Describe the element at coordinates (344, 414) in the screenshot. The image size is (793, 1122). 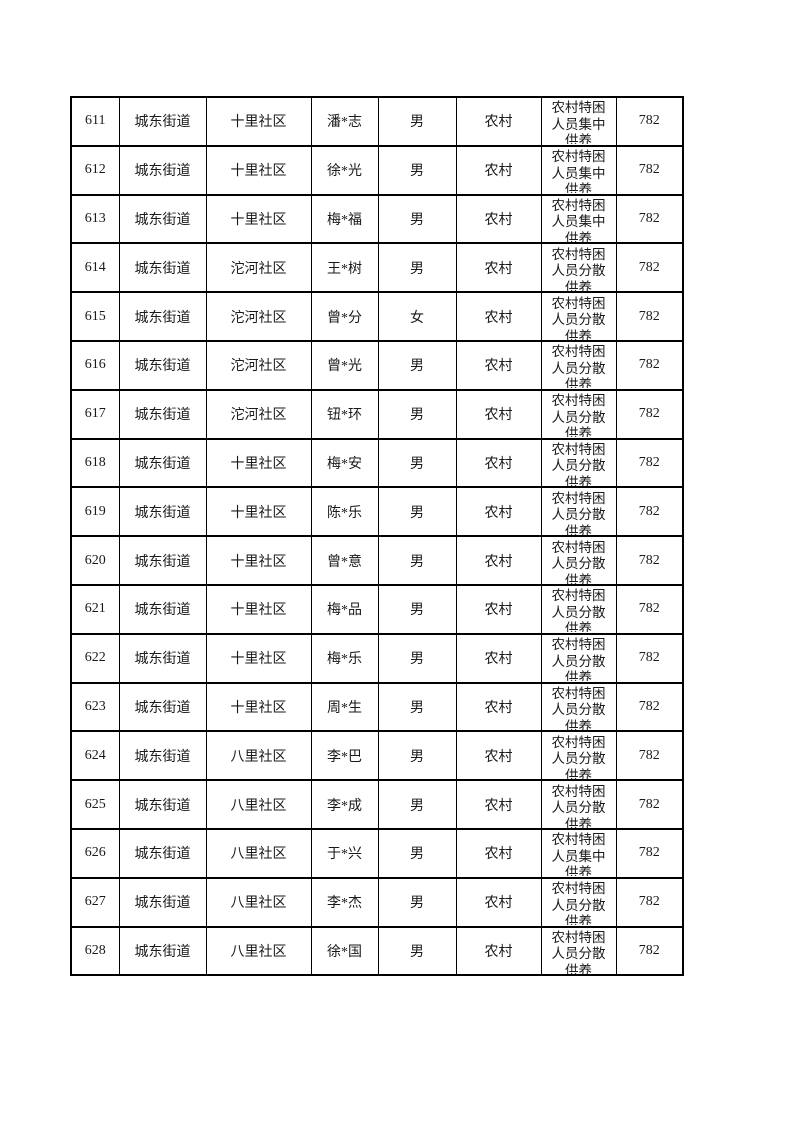
I see `cell-person-name: 钮*环` at that location.